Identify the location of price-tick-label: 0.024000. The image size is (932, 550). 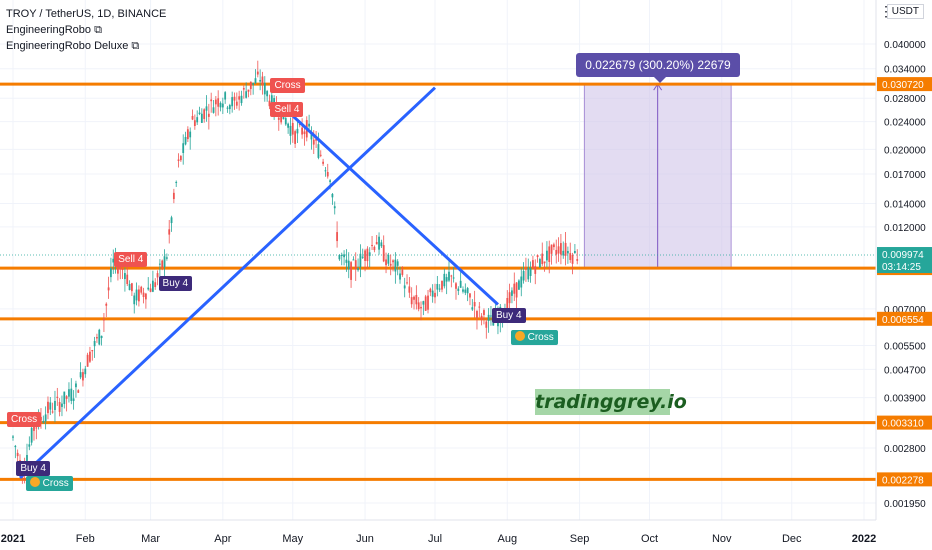
(905, 123).